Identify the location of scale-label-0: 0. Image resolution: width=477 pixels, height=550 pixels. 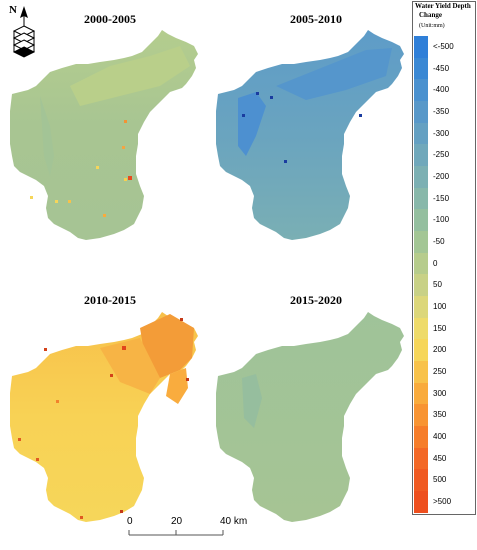
(130, 521).